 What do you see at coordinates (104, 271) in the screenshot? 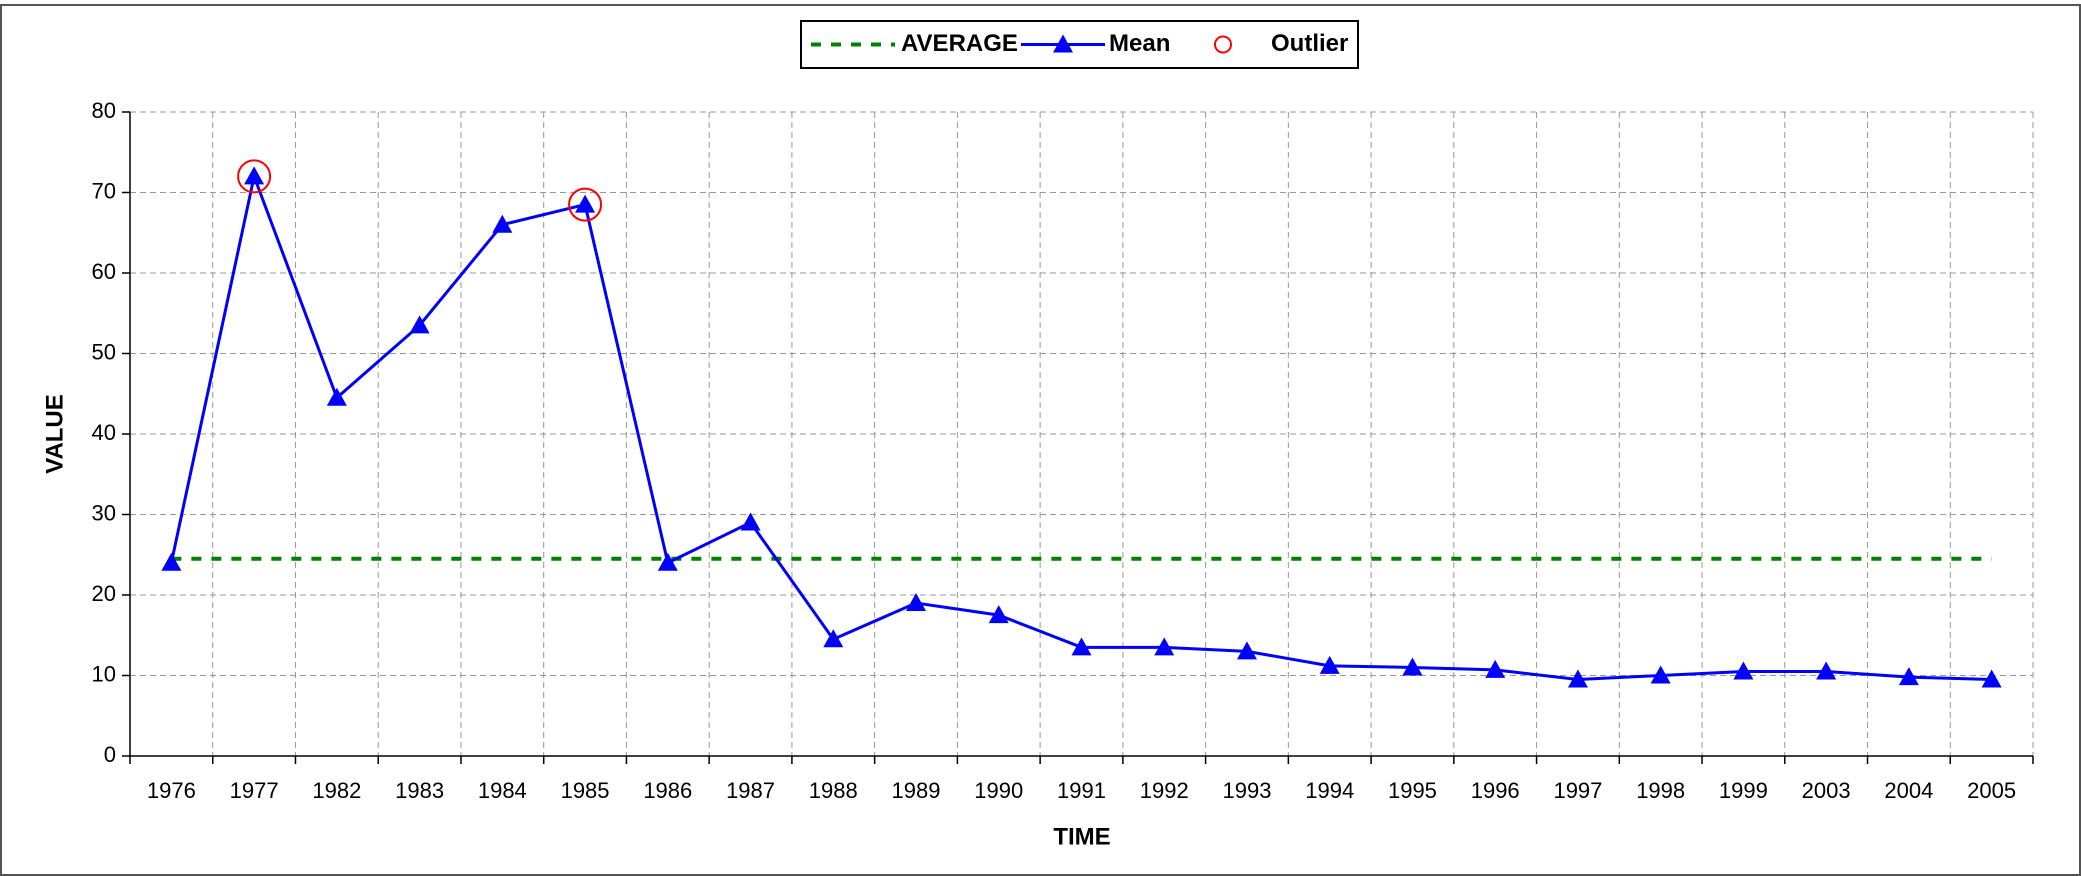
I see `y-tick-label: 60` at bounding box center [104, 271].